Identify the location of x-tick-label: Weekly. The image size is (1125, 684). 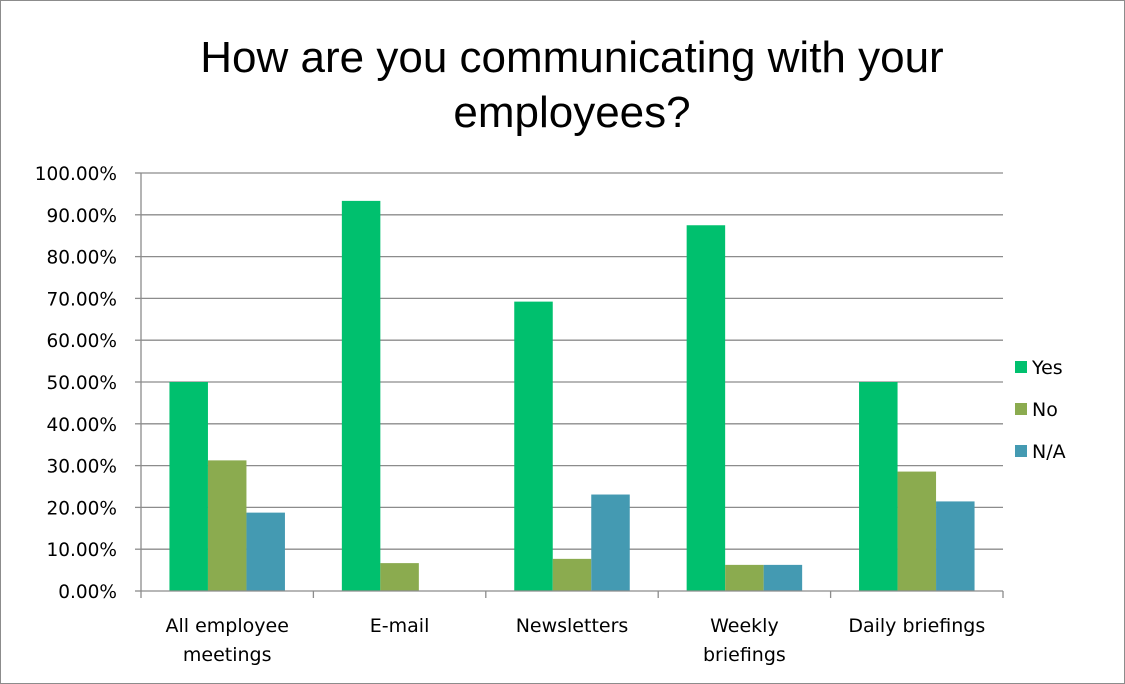
(744, 626).